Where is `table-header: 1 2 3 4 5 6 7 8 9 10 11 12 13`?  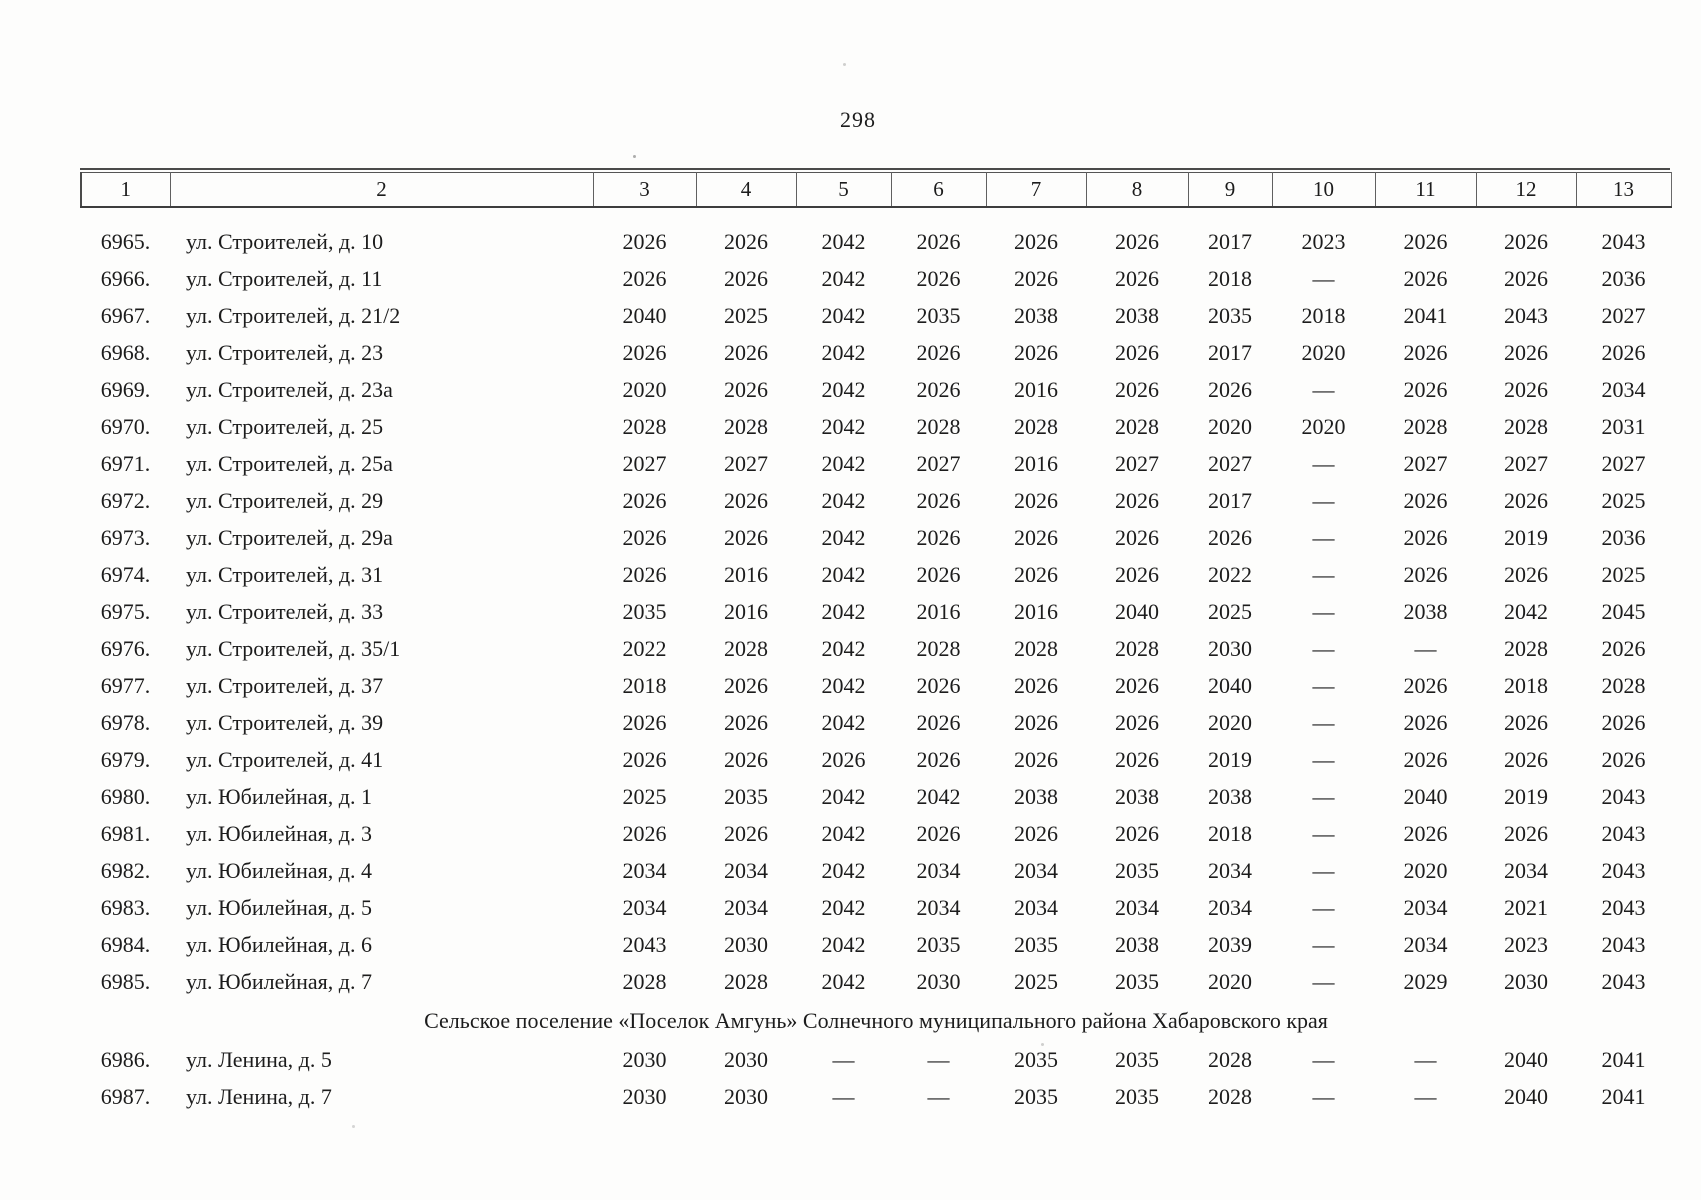 table-header: 1 2 3 4 5 6 7 8 9 10 11 12 13 is located at coordinates (876, 190).